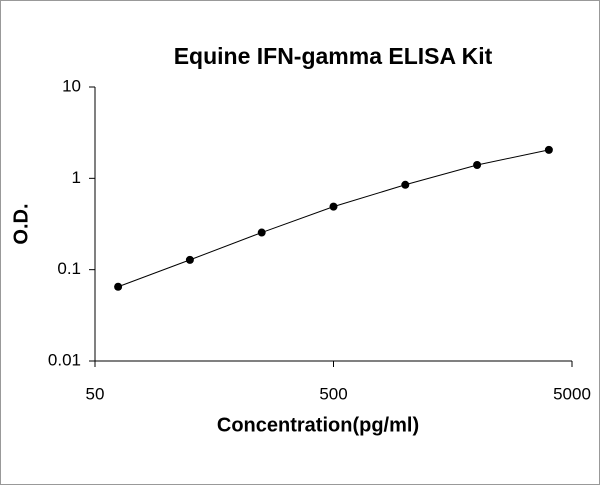 Image resolution: width=600 pixels, height=485 pixels. Describe the element at coordinates (333, 393) in the screenshot. I see `x-tick-label: 500` at that location.